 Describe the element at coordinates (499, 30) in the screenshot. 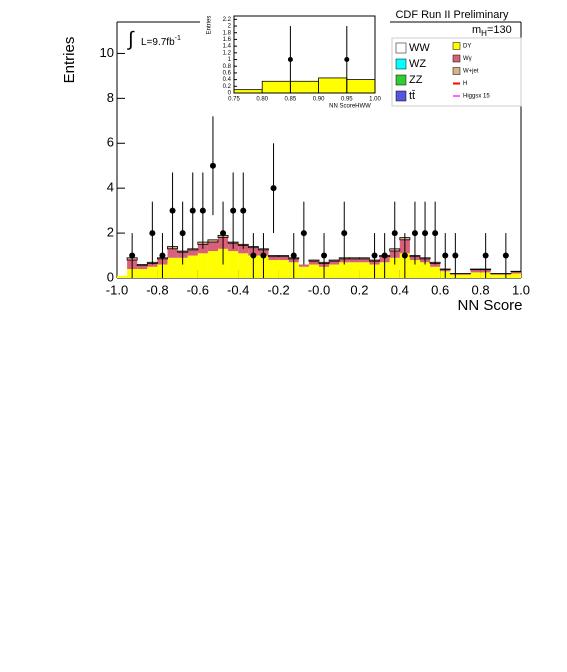

I see `mass-value: =130` at that location.